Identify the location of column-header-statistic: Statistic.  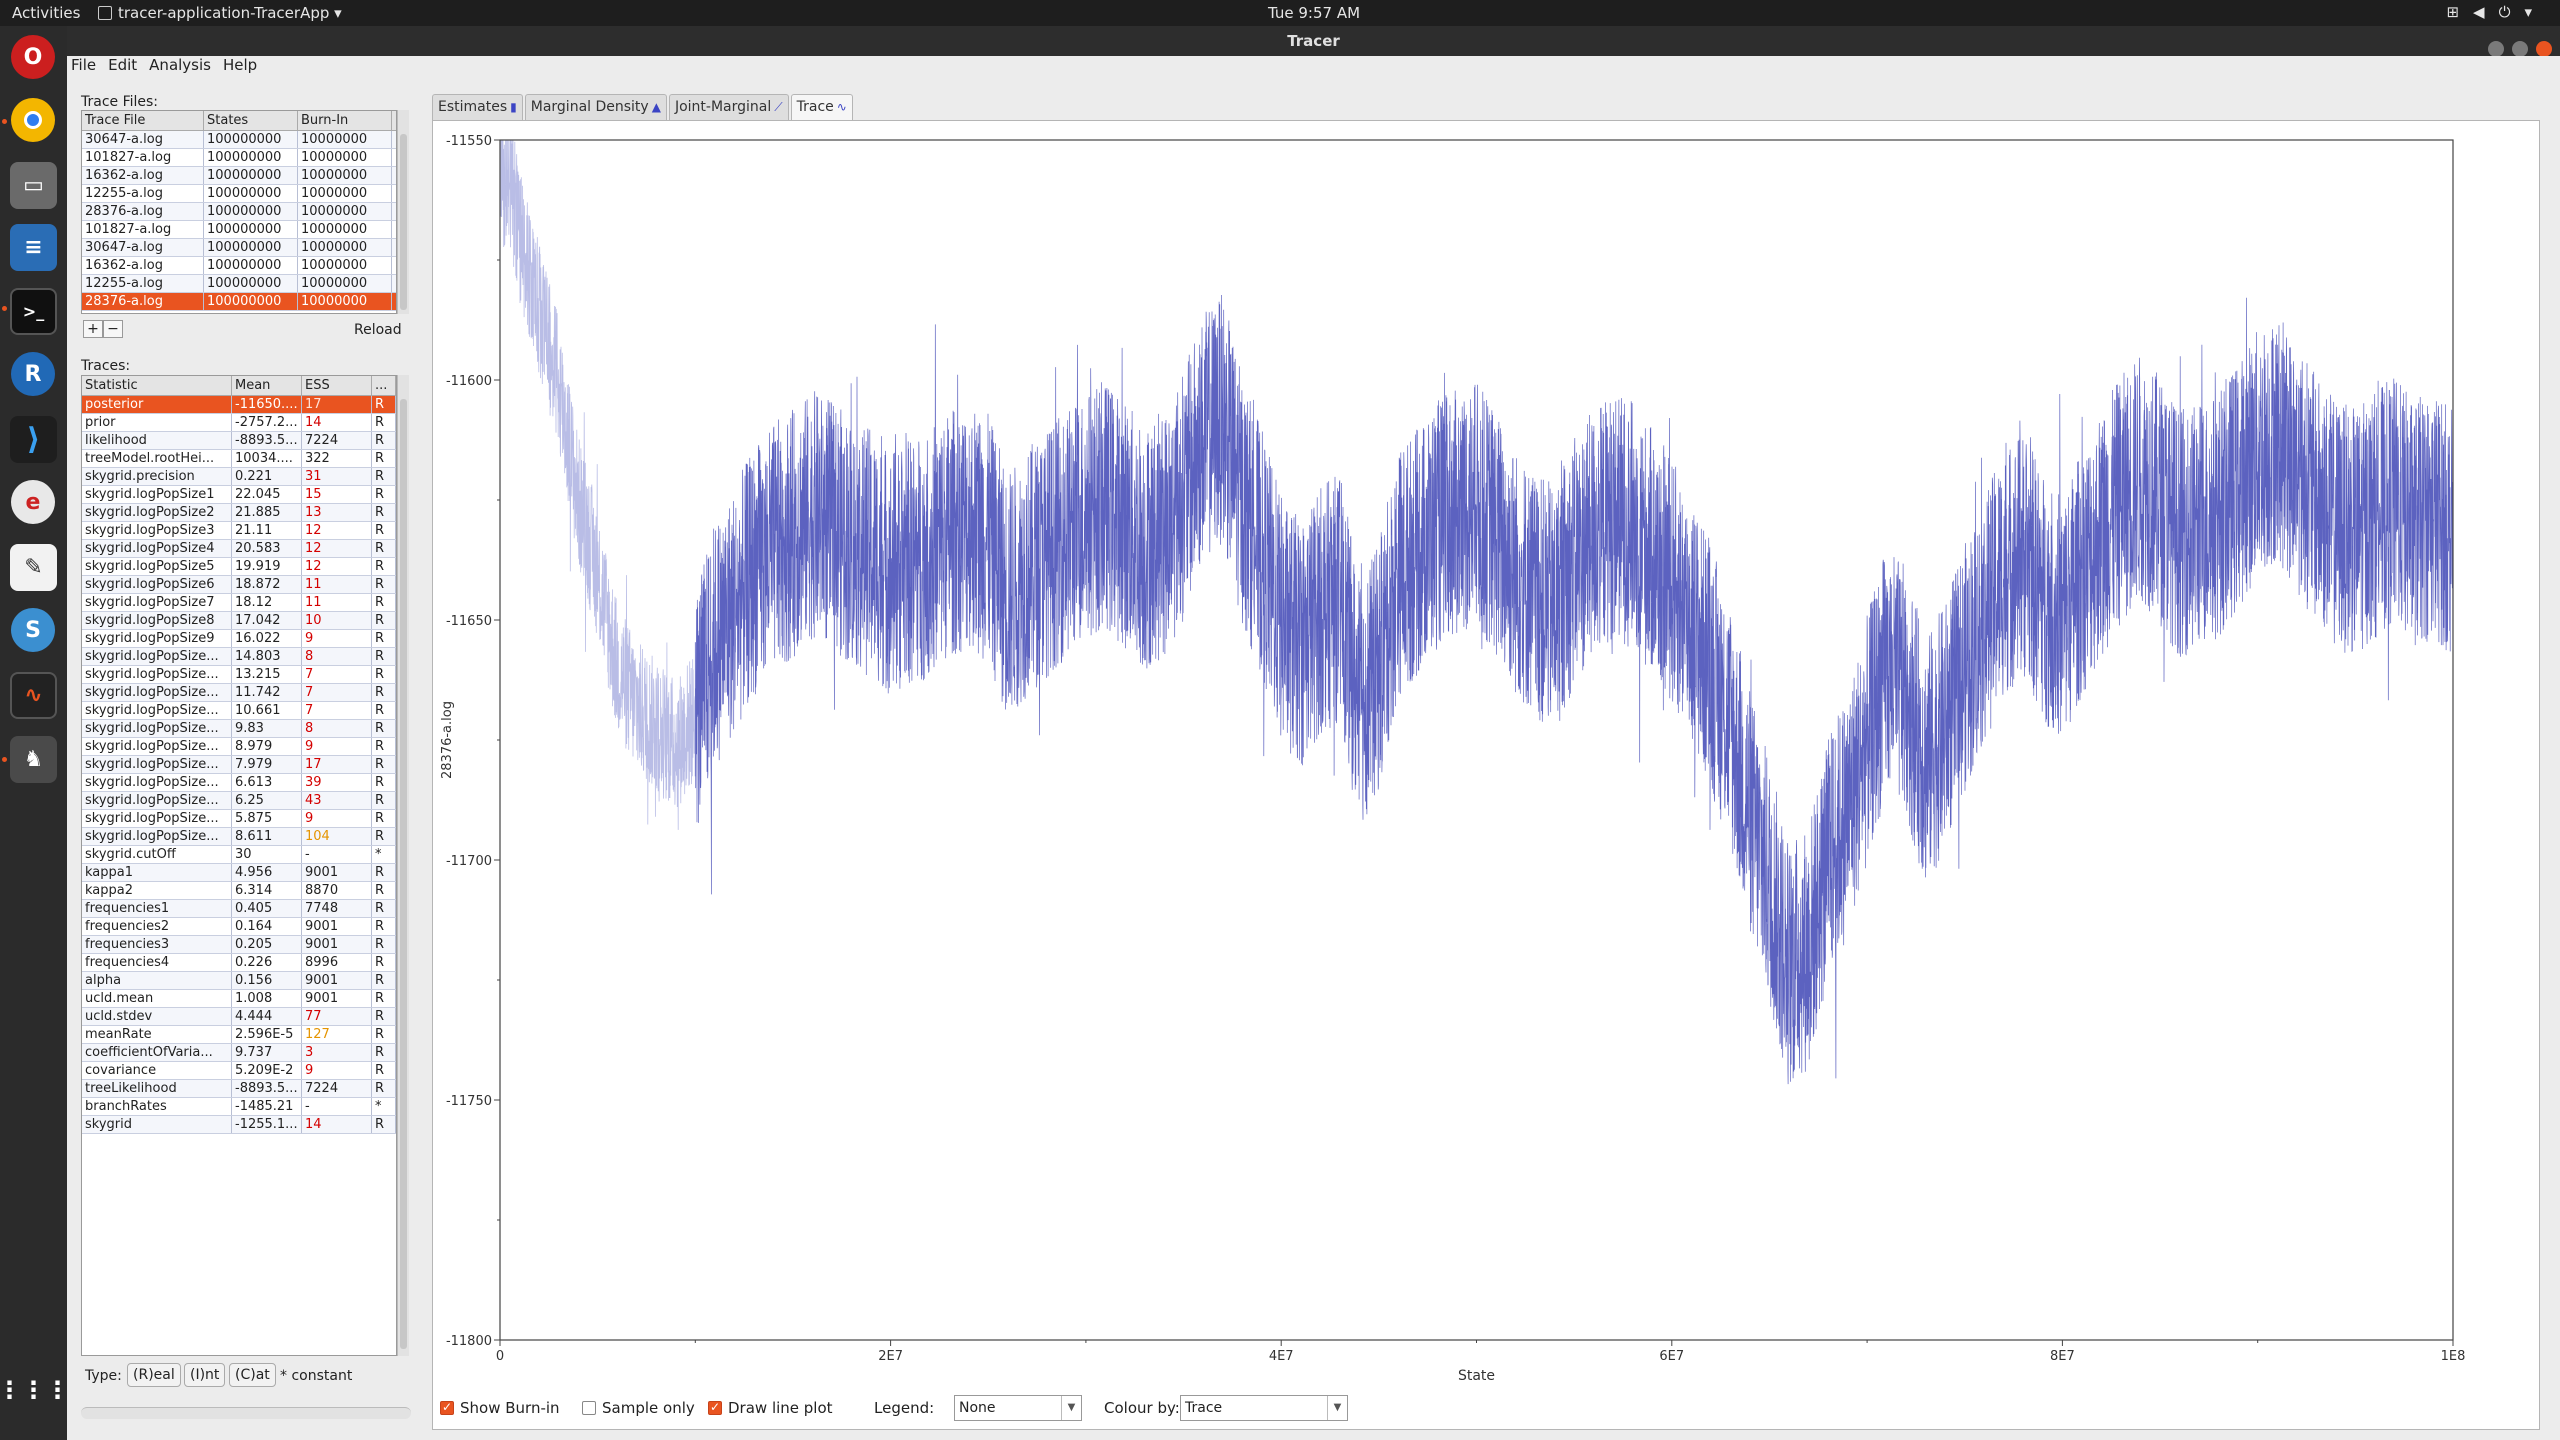
(157, 385).